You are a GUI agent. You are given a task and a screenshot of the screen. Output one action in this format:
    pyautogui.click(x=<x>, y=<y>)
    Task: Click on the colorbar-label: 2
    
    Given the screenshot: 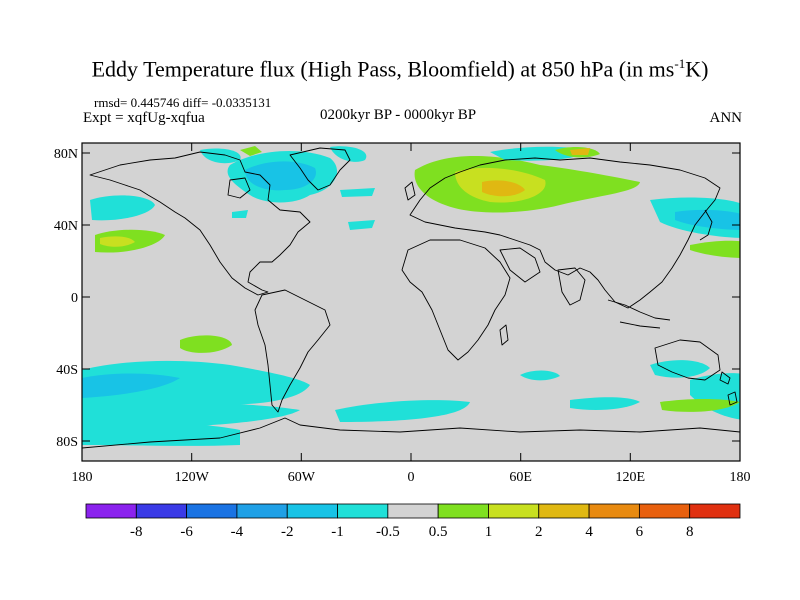 What is the action you would take?
    pyautogui.click(x=539, y=532)
    